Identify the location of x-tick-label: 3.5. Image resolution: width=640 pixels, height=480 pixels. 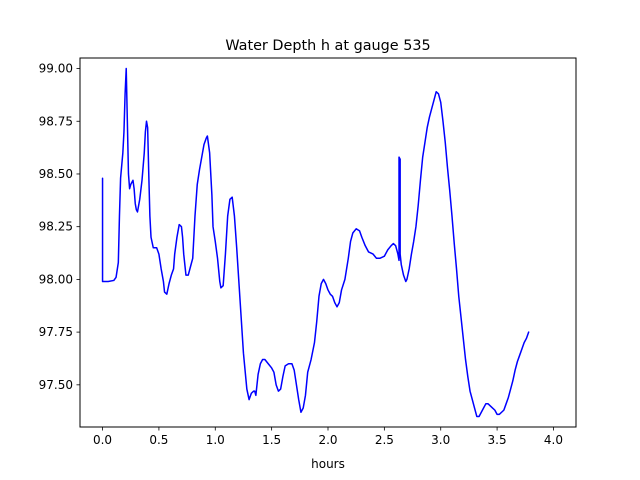
(497, 440).